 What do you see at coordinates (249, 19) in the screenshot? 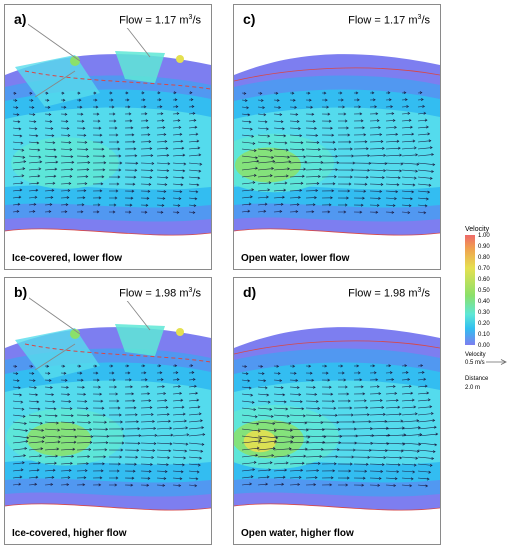
I see `panel-label: c)` at bounding box center [249, 19].